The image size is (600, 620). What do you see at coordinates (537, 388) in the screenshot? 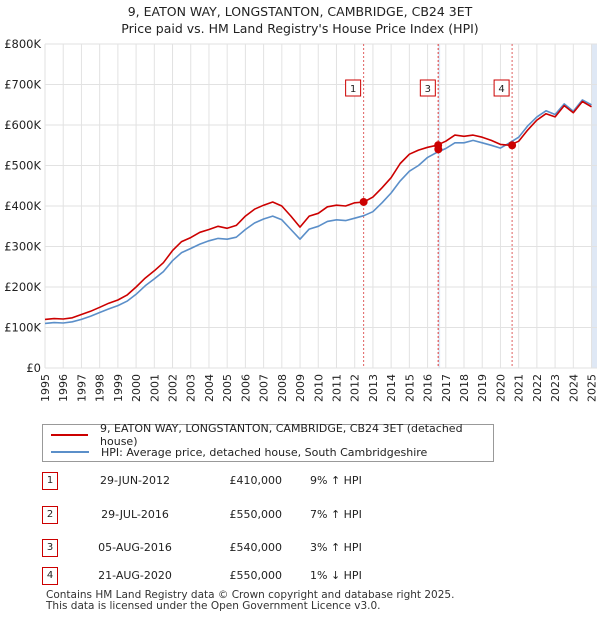
I see `x-tick-label: 2022` at bounding box center [537, 388].